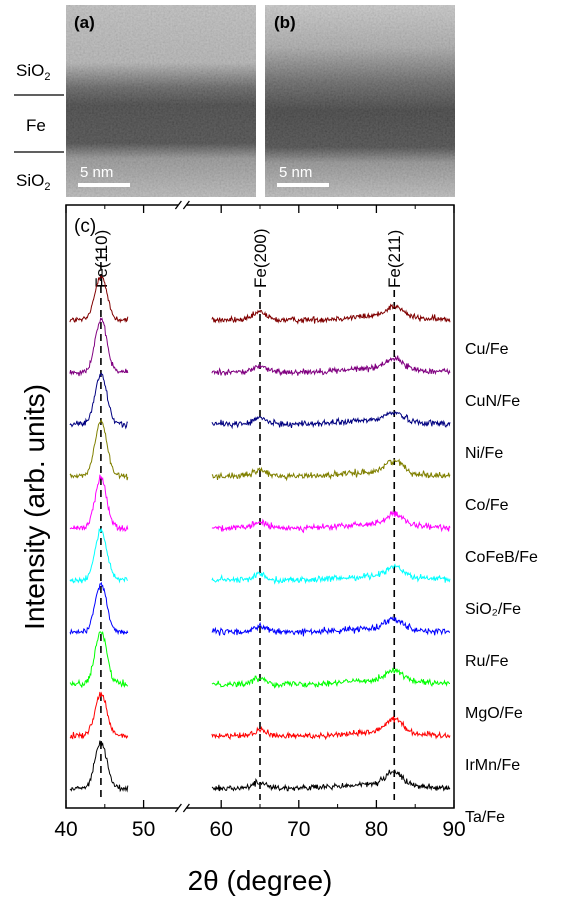 Image resolution: width=563 pixels, height=897 pixels. What do you see at coordinates (394, 259) in the screenshot?
I see `reference-label-3: Fe(211)` at bounding box center [394, 259].